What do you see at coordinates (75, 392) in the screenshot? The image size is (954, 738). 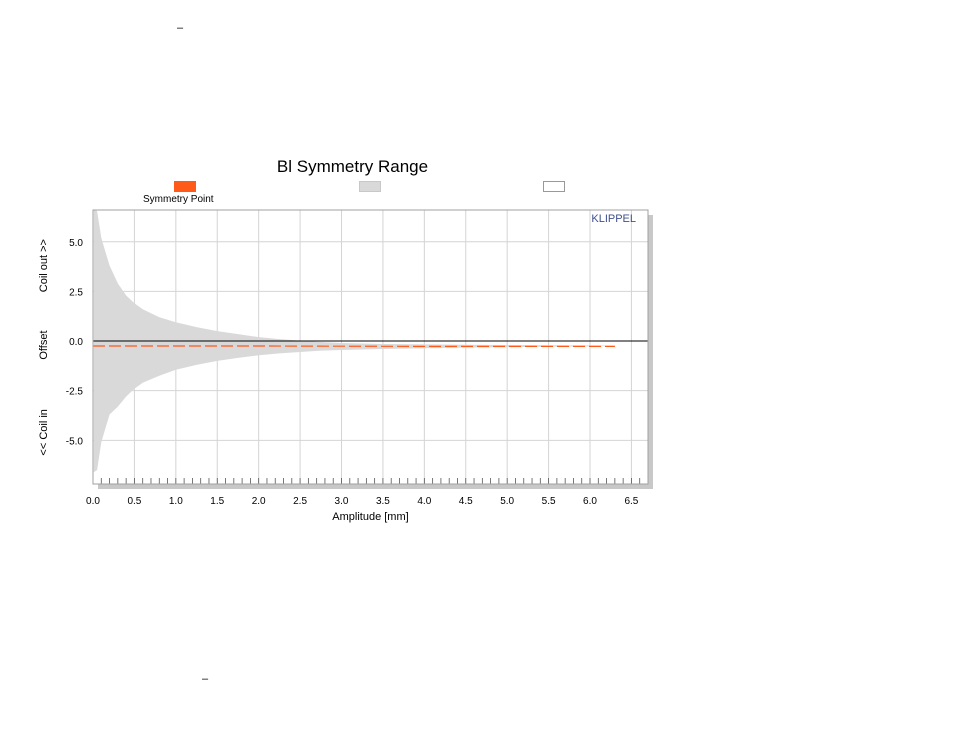 I see `y-tick-label: -2.5` at bounding box center [75, 392].